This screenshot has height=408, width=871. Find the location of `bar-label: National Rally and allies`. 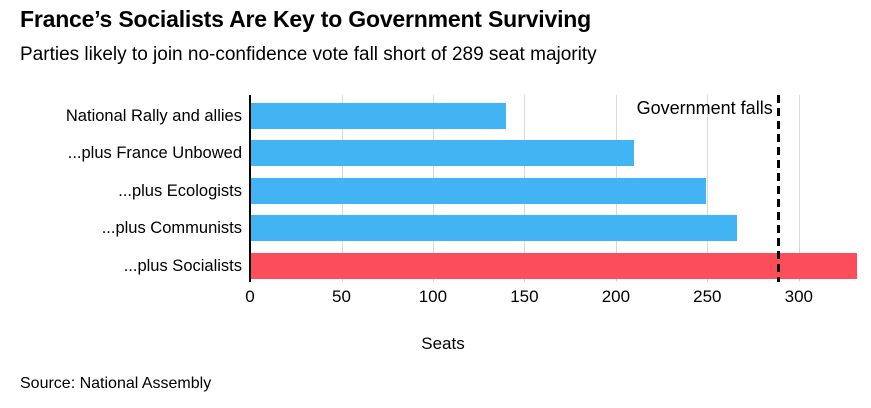

bar-label: National Rally and allies is located at coordinates (153, 116).